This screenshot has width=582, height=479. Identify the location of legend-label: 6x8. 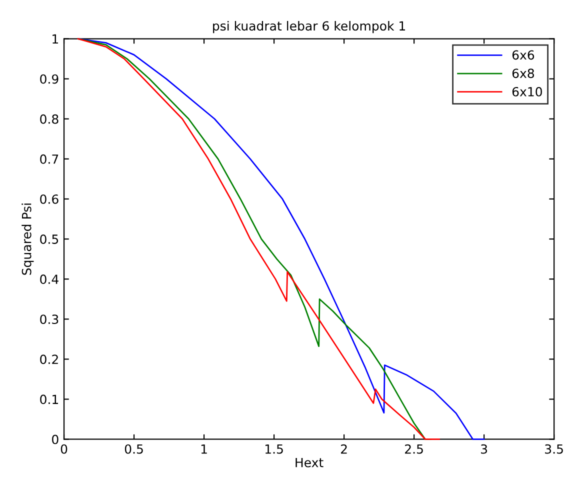
(523, 73).